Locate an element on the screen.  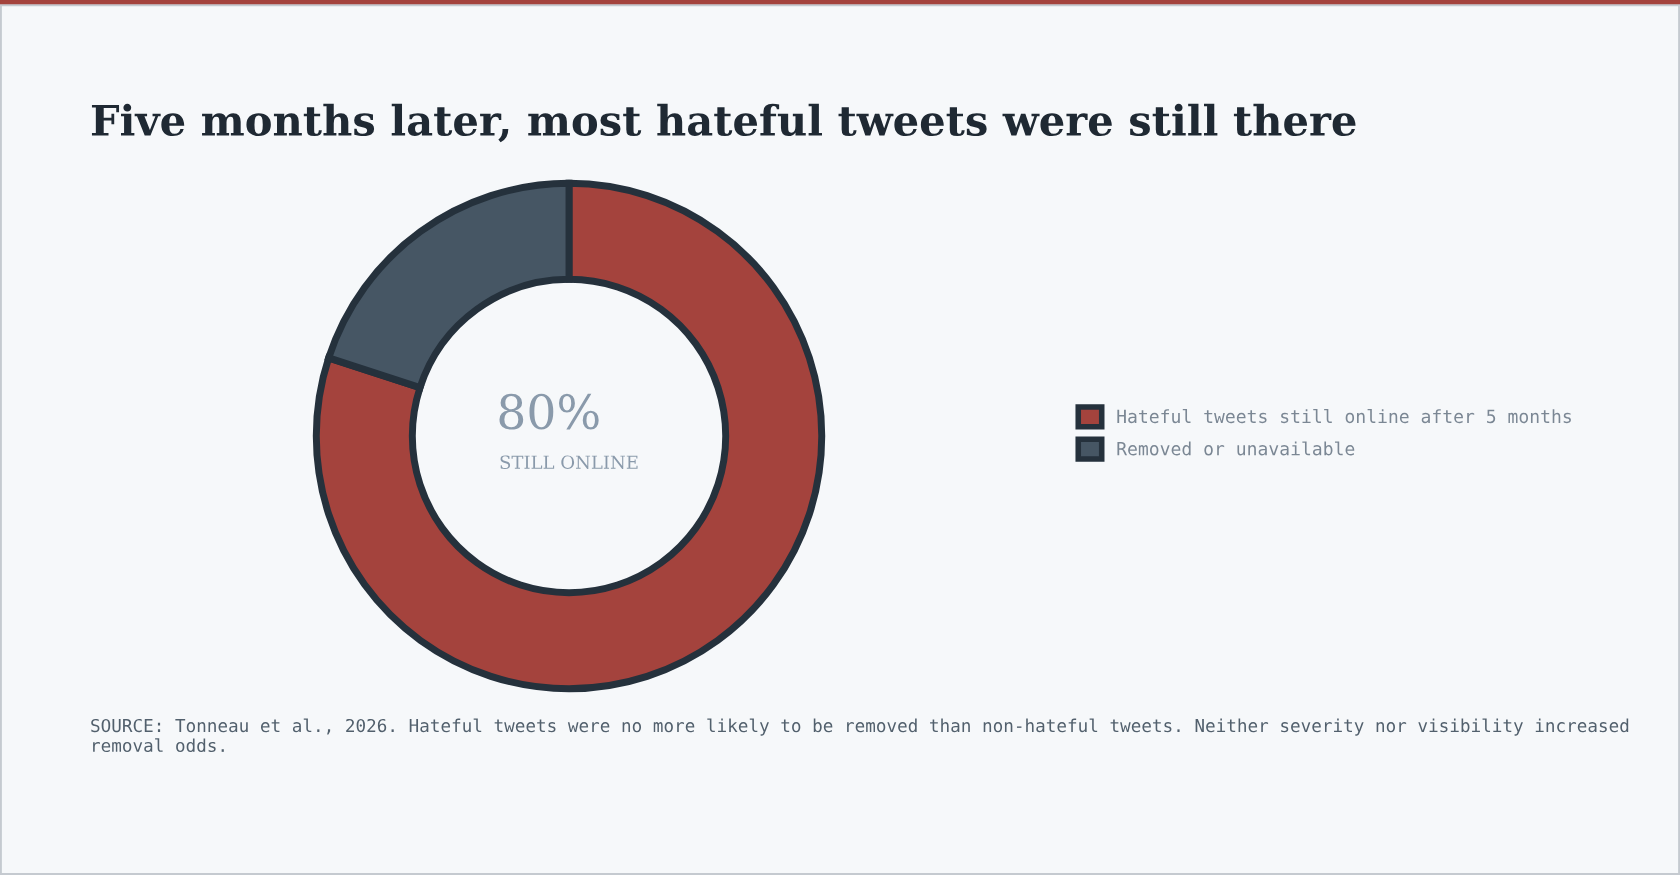
source-note: SOURCE: Tonneau et al., 2026. Hateful tweets were no more likely to be removed than non-hateful tweets. Neither severity nor visibility increased removal odds. is located at coordinates (860, 735).